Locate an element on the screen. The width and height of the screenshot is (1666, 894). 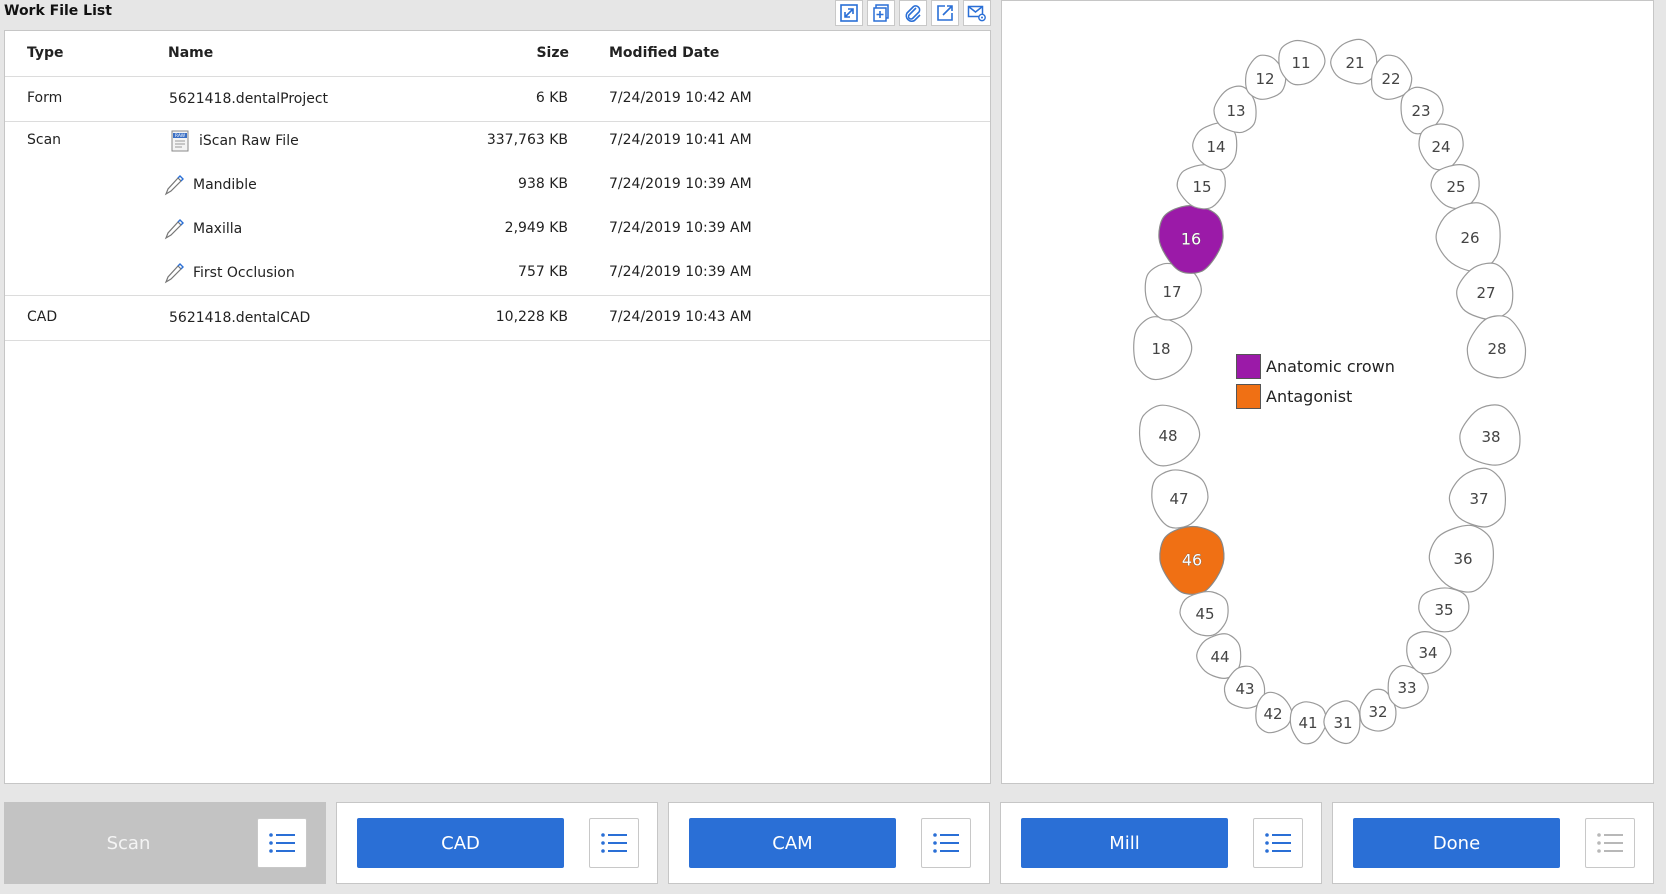
scan-button: Scan is located at coordinates (128, 843).